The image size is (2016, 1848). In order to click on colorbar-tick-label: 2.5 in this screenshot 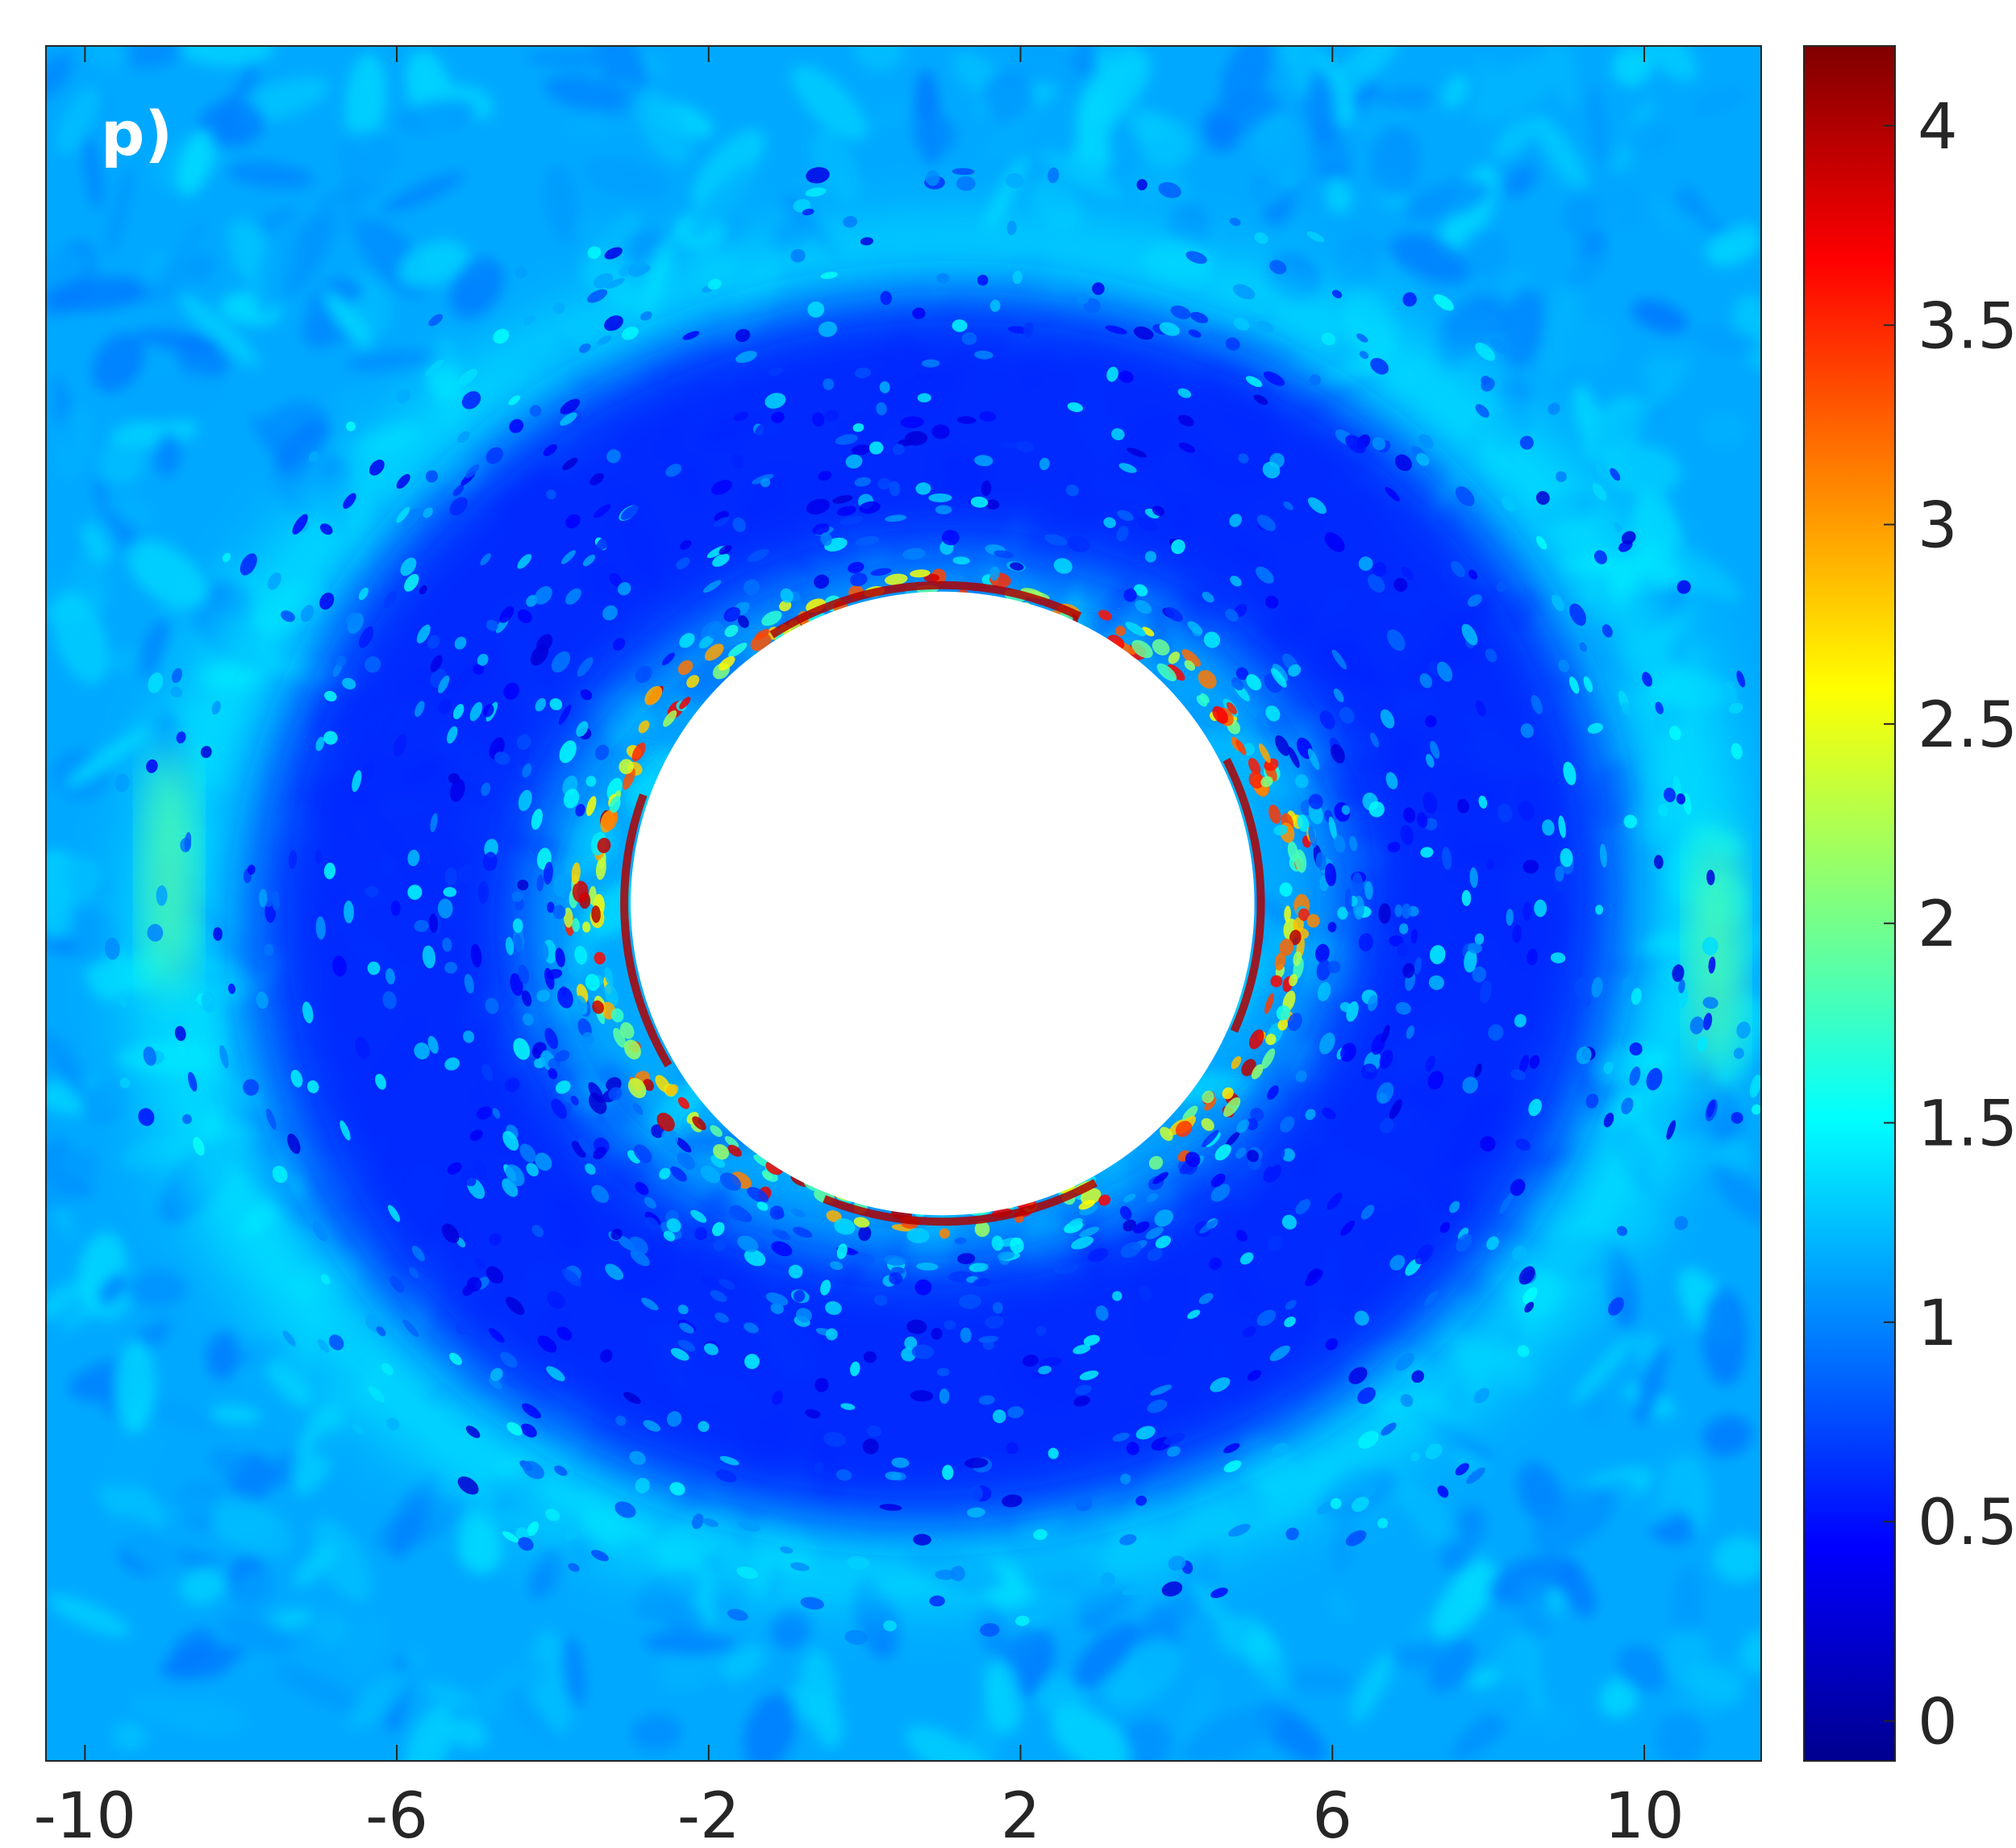, I will do `click(1967, 725)`.